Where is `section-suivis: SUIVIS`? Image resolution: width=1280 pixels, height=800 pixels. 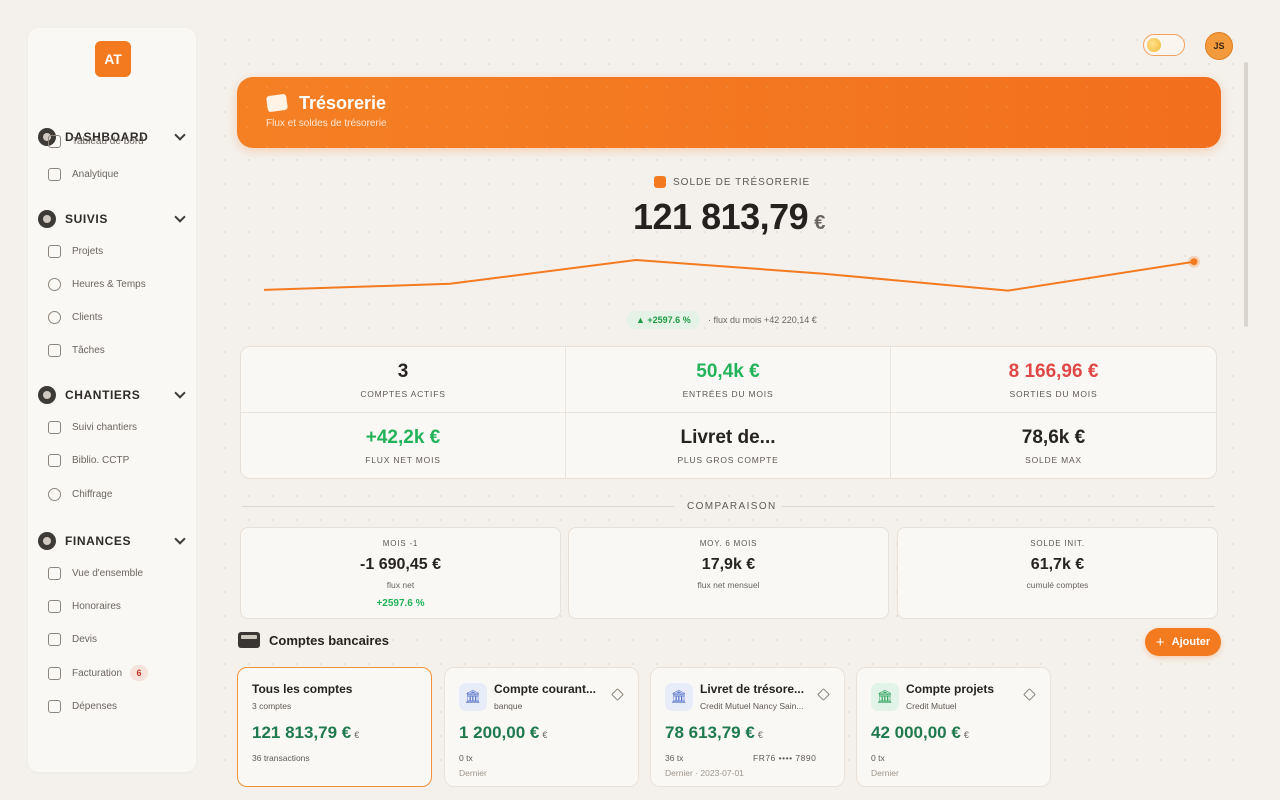 section-suivis: SUIVIS is located at coordinates (113, 219).